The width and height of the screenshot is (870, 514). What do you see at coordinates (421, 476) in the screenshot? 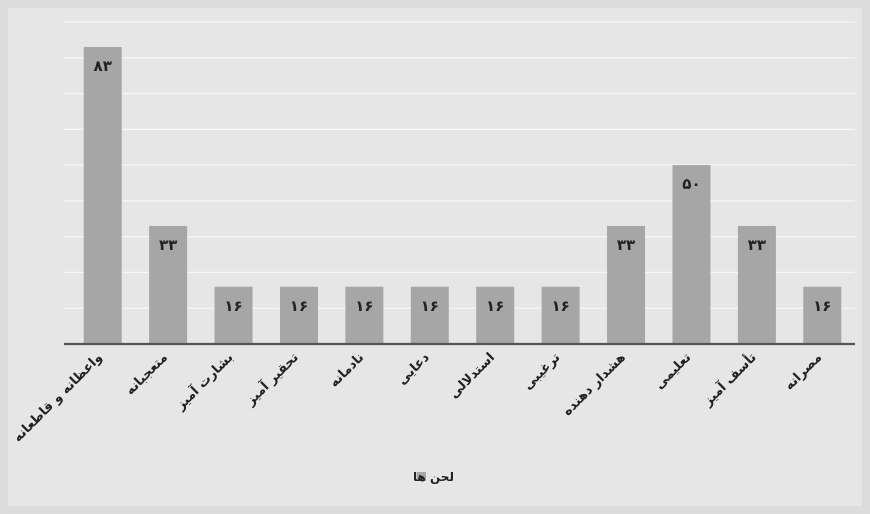
I see `legend-swatch` at bounding box center [421, 476].